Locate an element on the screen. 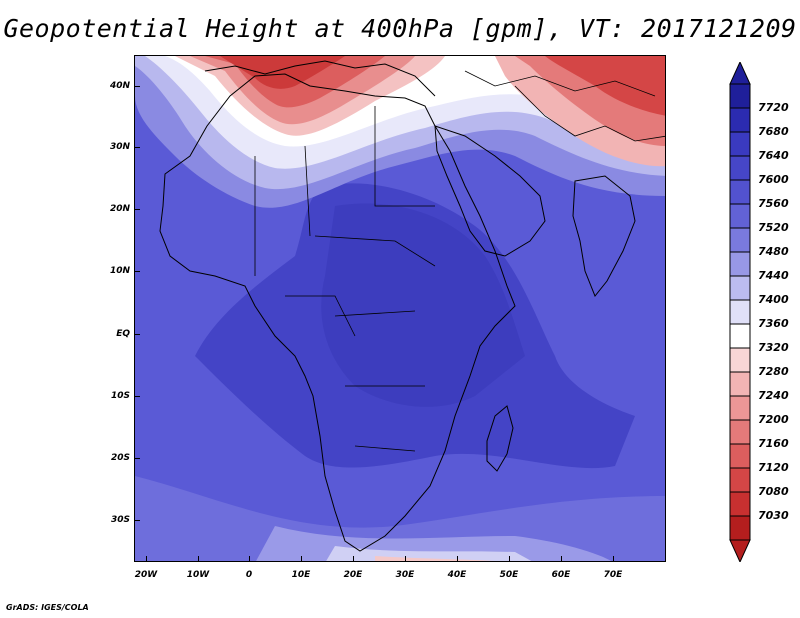 The height and width of the screenshot is (618, 800). lat-label-eq: EQ is located at coordinates (123, 334).